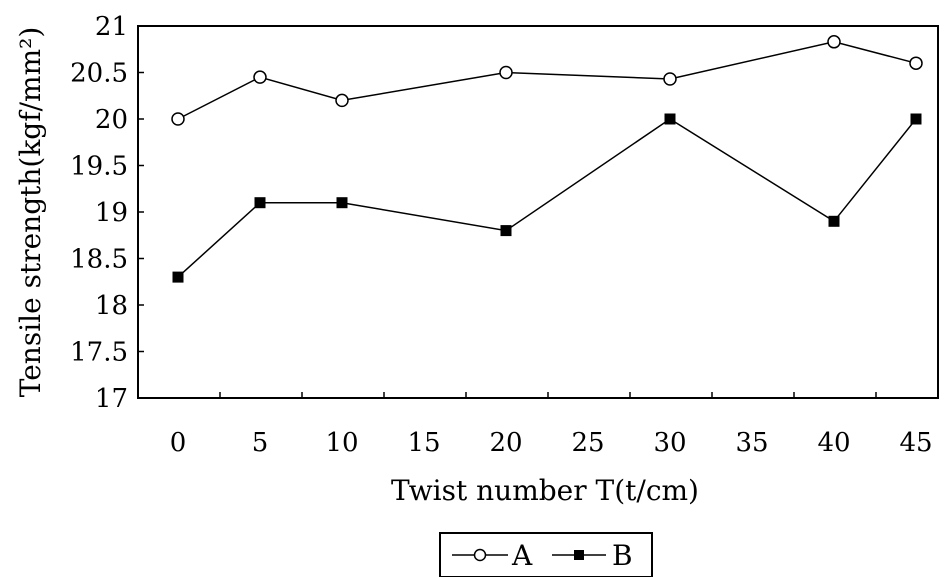 Image resolution: width=944 pixels, height=577 pixels. Describe the element at coordinates (99, 353) in the screenshot. I see `y-tick-label: 17.5` at that location.